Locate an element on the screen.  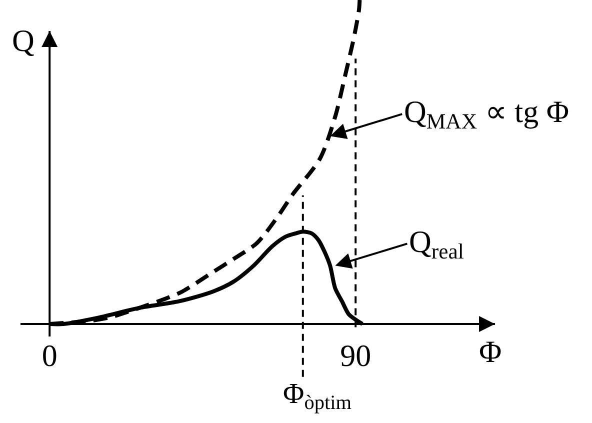
annotation: Q$_{MAX}$ ∝ tg Φ is located at coordinates (487, 114).